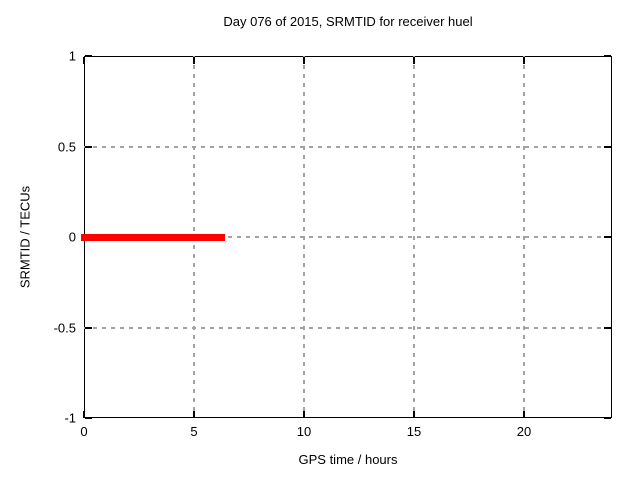 This screenshot has height=480, width=640. I want to click on x-tick-label: 15, so click(414, 431).